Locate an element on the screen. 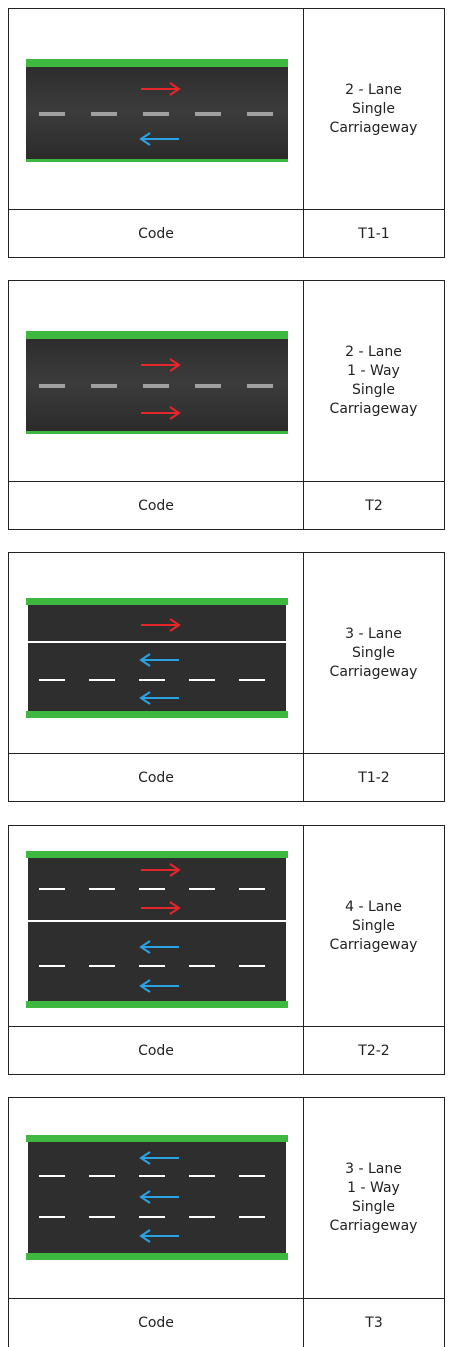 The width and height of the screenshot is (455, 1347). description: 3 - Lane Single Carriageway is located at coordinates (373, 653).